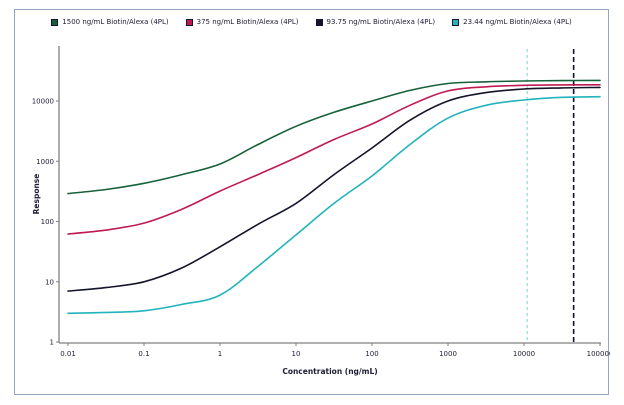 The image size is (624, 405). I want to click on x-tick-label: 100, so click(371, 354).